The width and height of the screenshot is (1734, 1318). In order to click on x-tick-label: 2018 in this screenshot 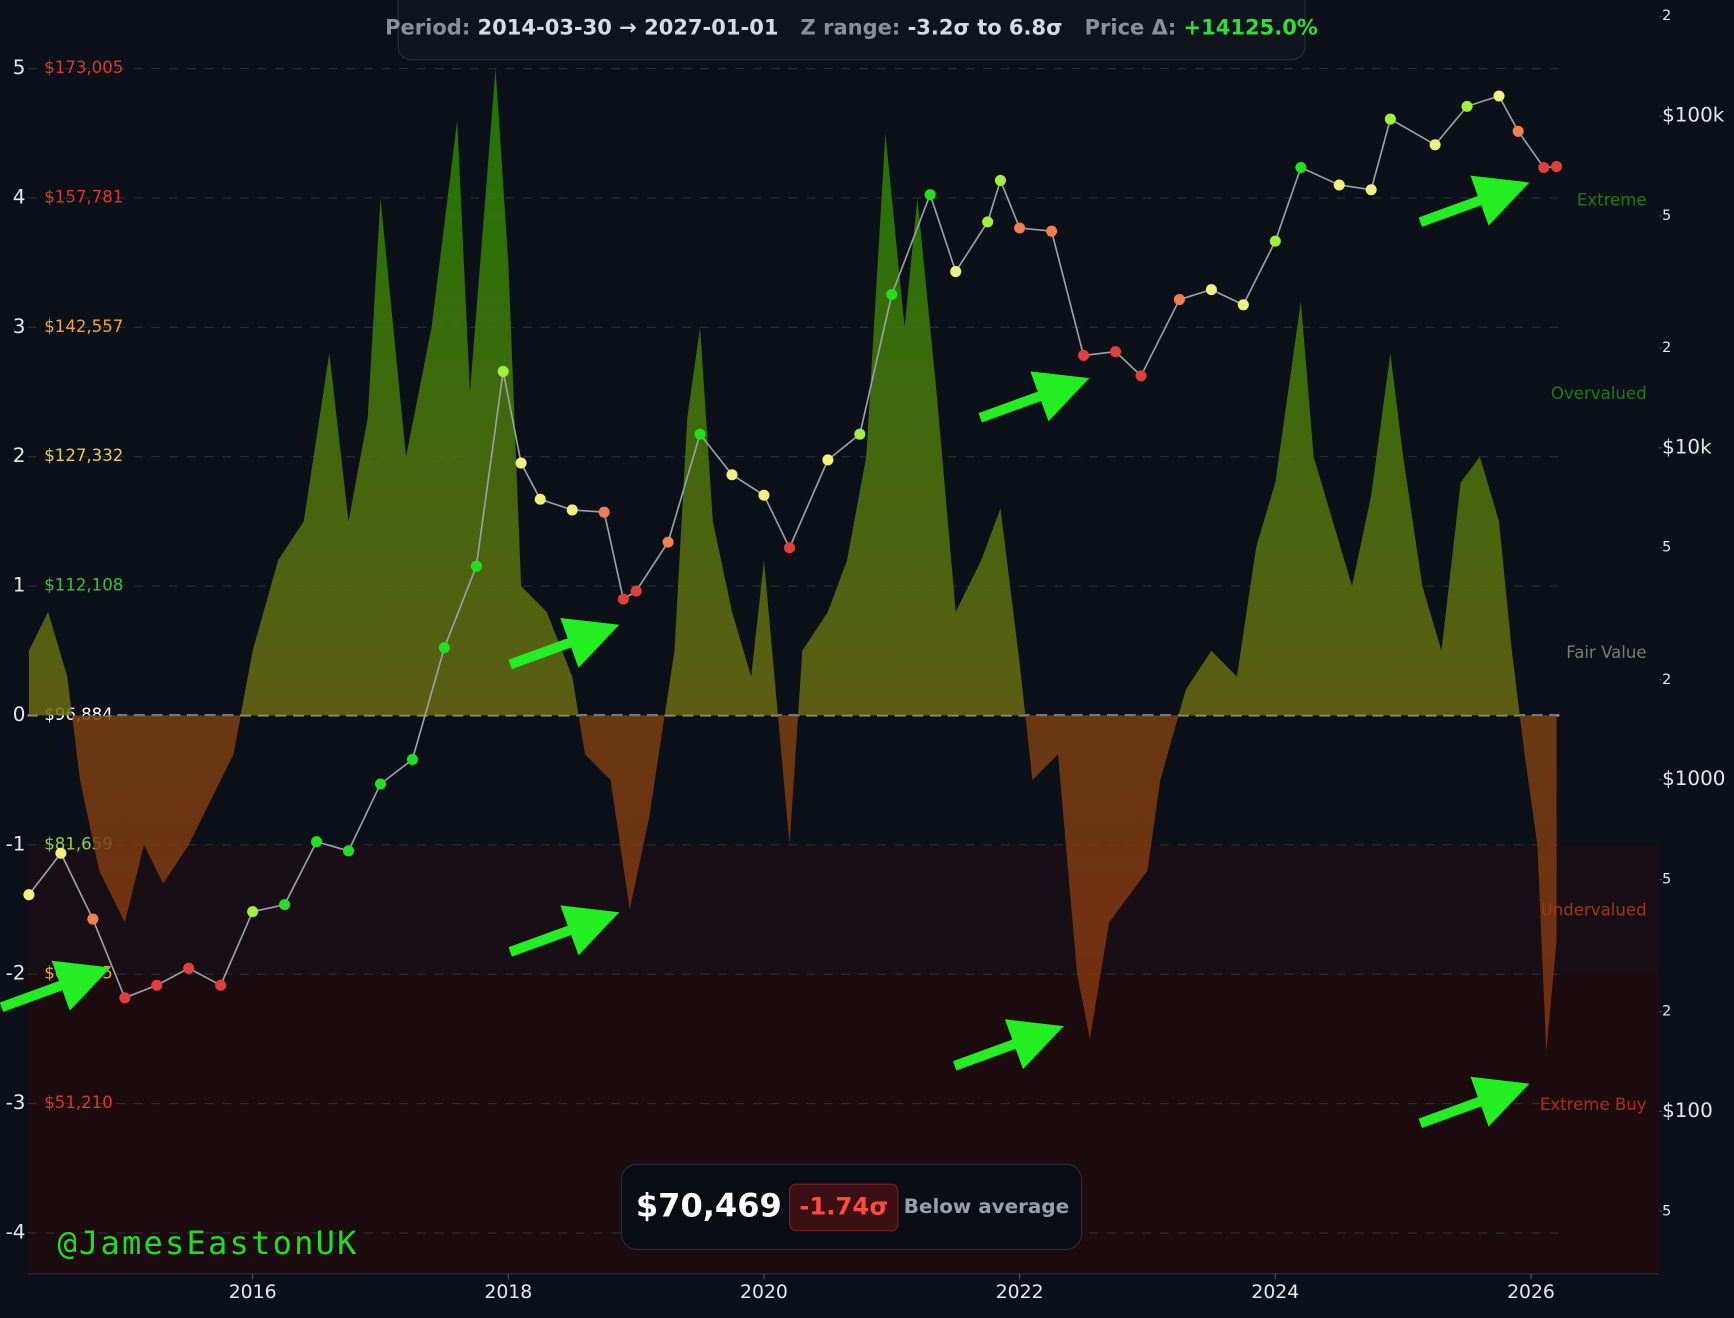, I will do `click(508, 1292)`.